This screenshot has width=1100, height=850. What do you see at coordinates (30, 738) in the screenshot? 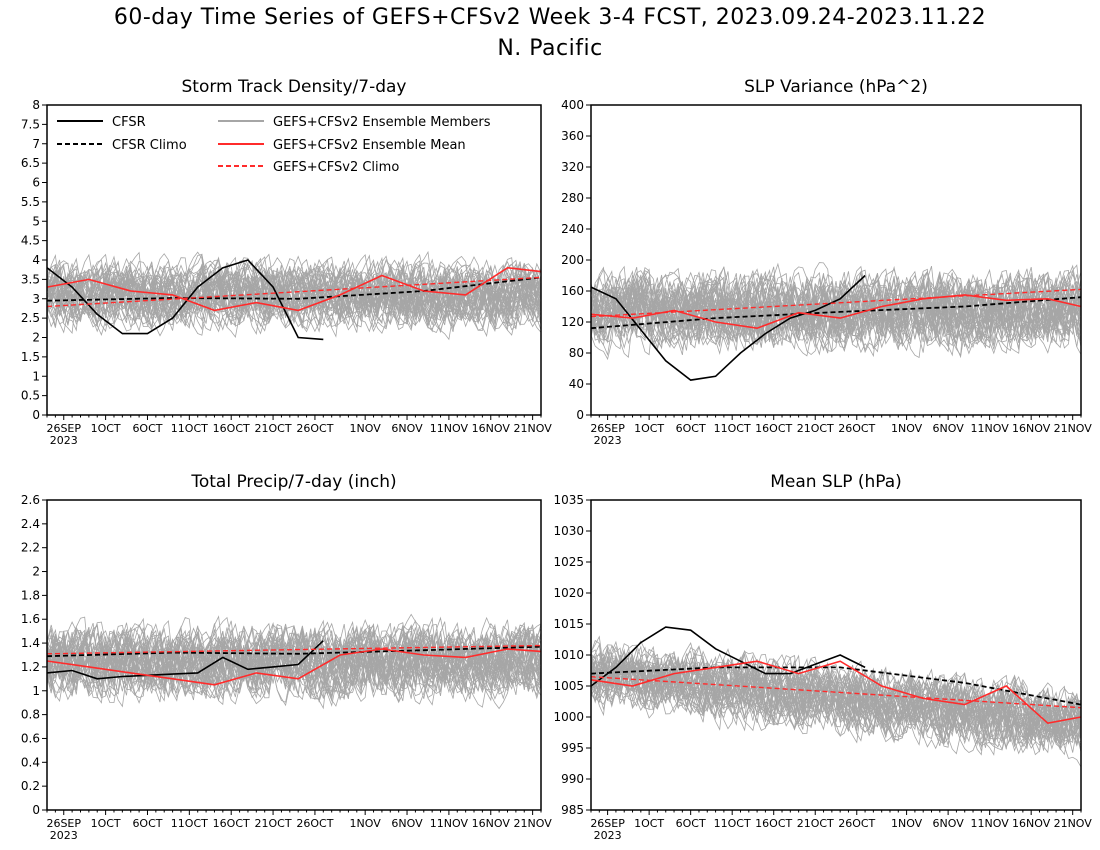
I see `y-tick-label: 0.6` at bounding box center [30, 738].